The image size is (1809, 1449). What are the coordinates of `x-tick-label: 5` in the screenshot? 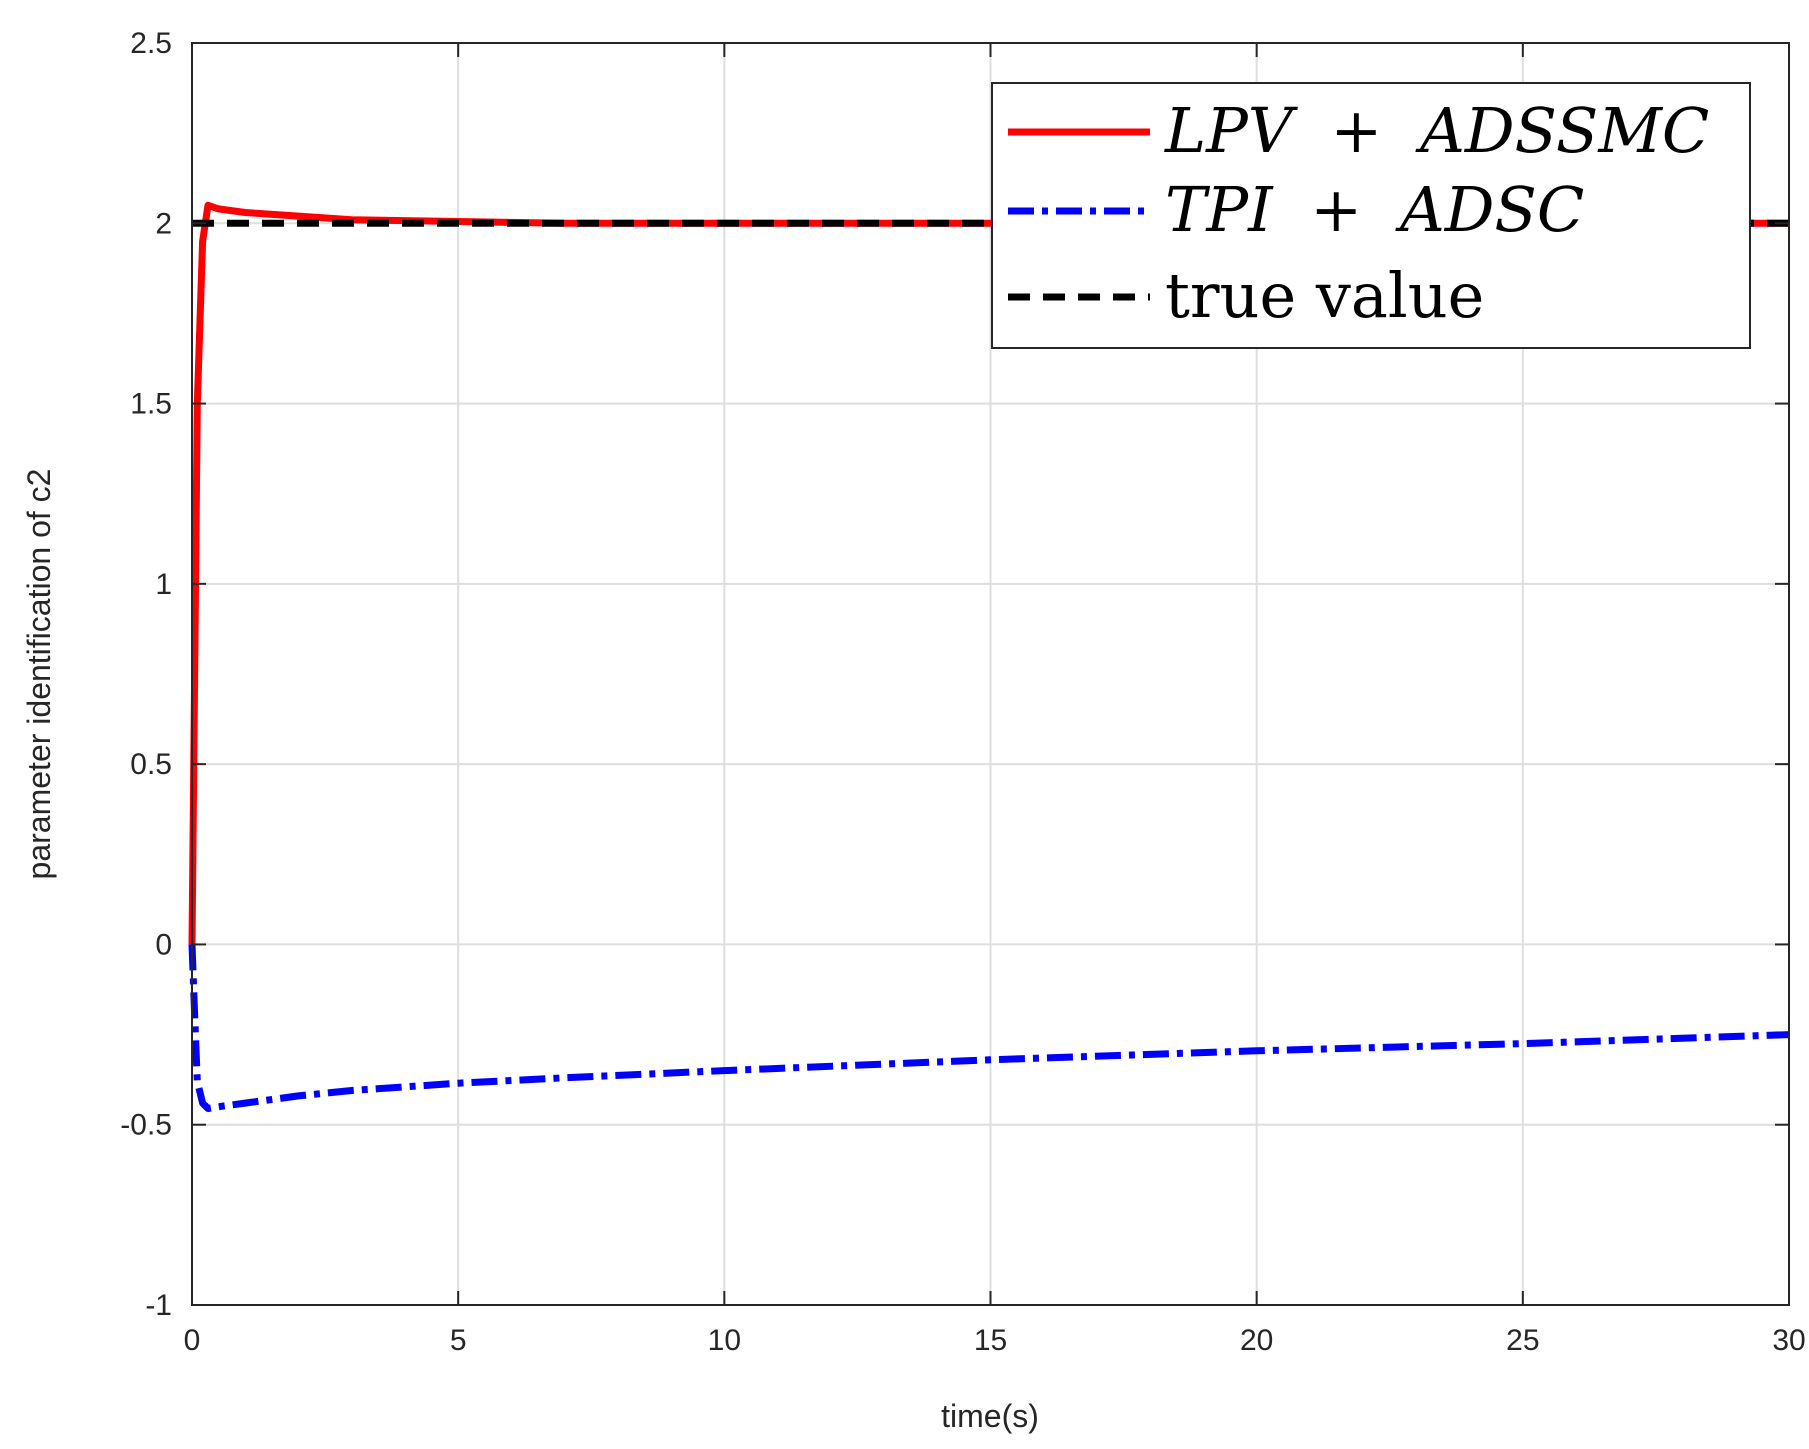 It's located at (458, 1340).